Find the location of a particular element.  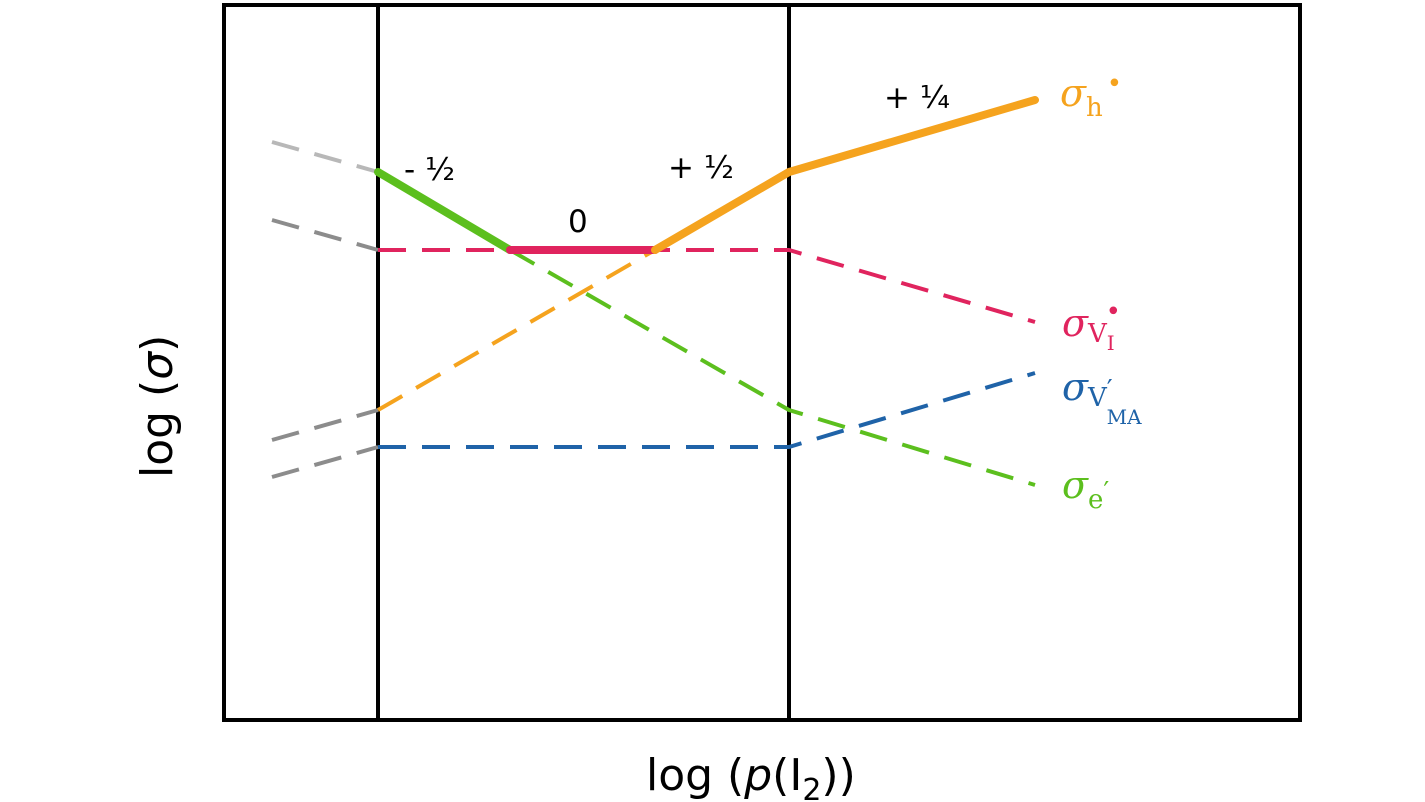

holes-subscript: h is located at coordinates (1094, 108).